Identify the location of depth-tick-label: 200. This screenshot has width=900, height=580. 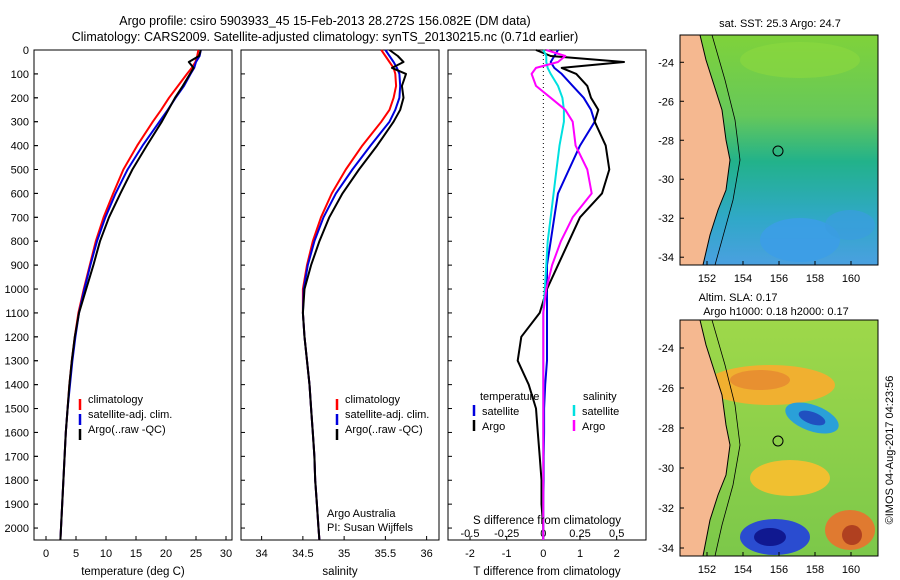
(20, 99).